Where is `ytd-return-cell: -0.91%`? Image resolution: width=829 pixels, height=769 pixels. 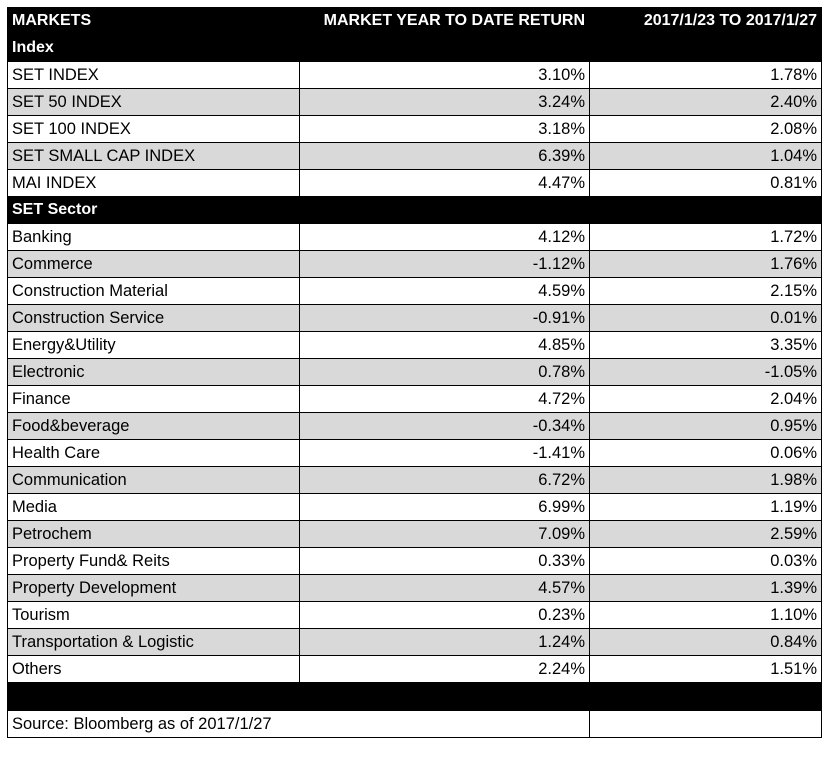 ytd-return-cell: -0.91% is located at coordinates (444, 318).